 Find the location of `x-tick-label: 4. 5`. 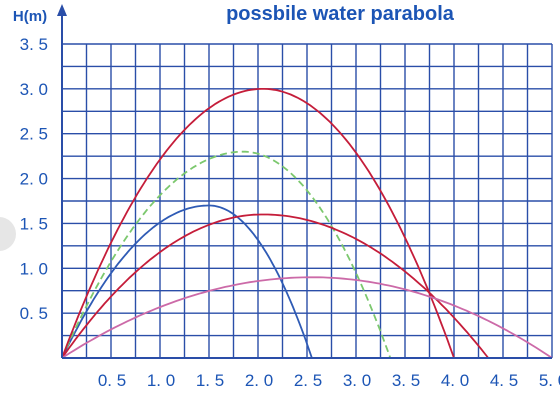

x-tick-label: 4. 5 is located at coordinates (504, 380).